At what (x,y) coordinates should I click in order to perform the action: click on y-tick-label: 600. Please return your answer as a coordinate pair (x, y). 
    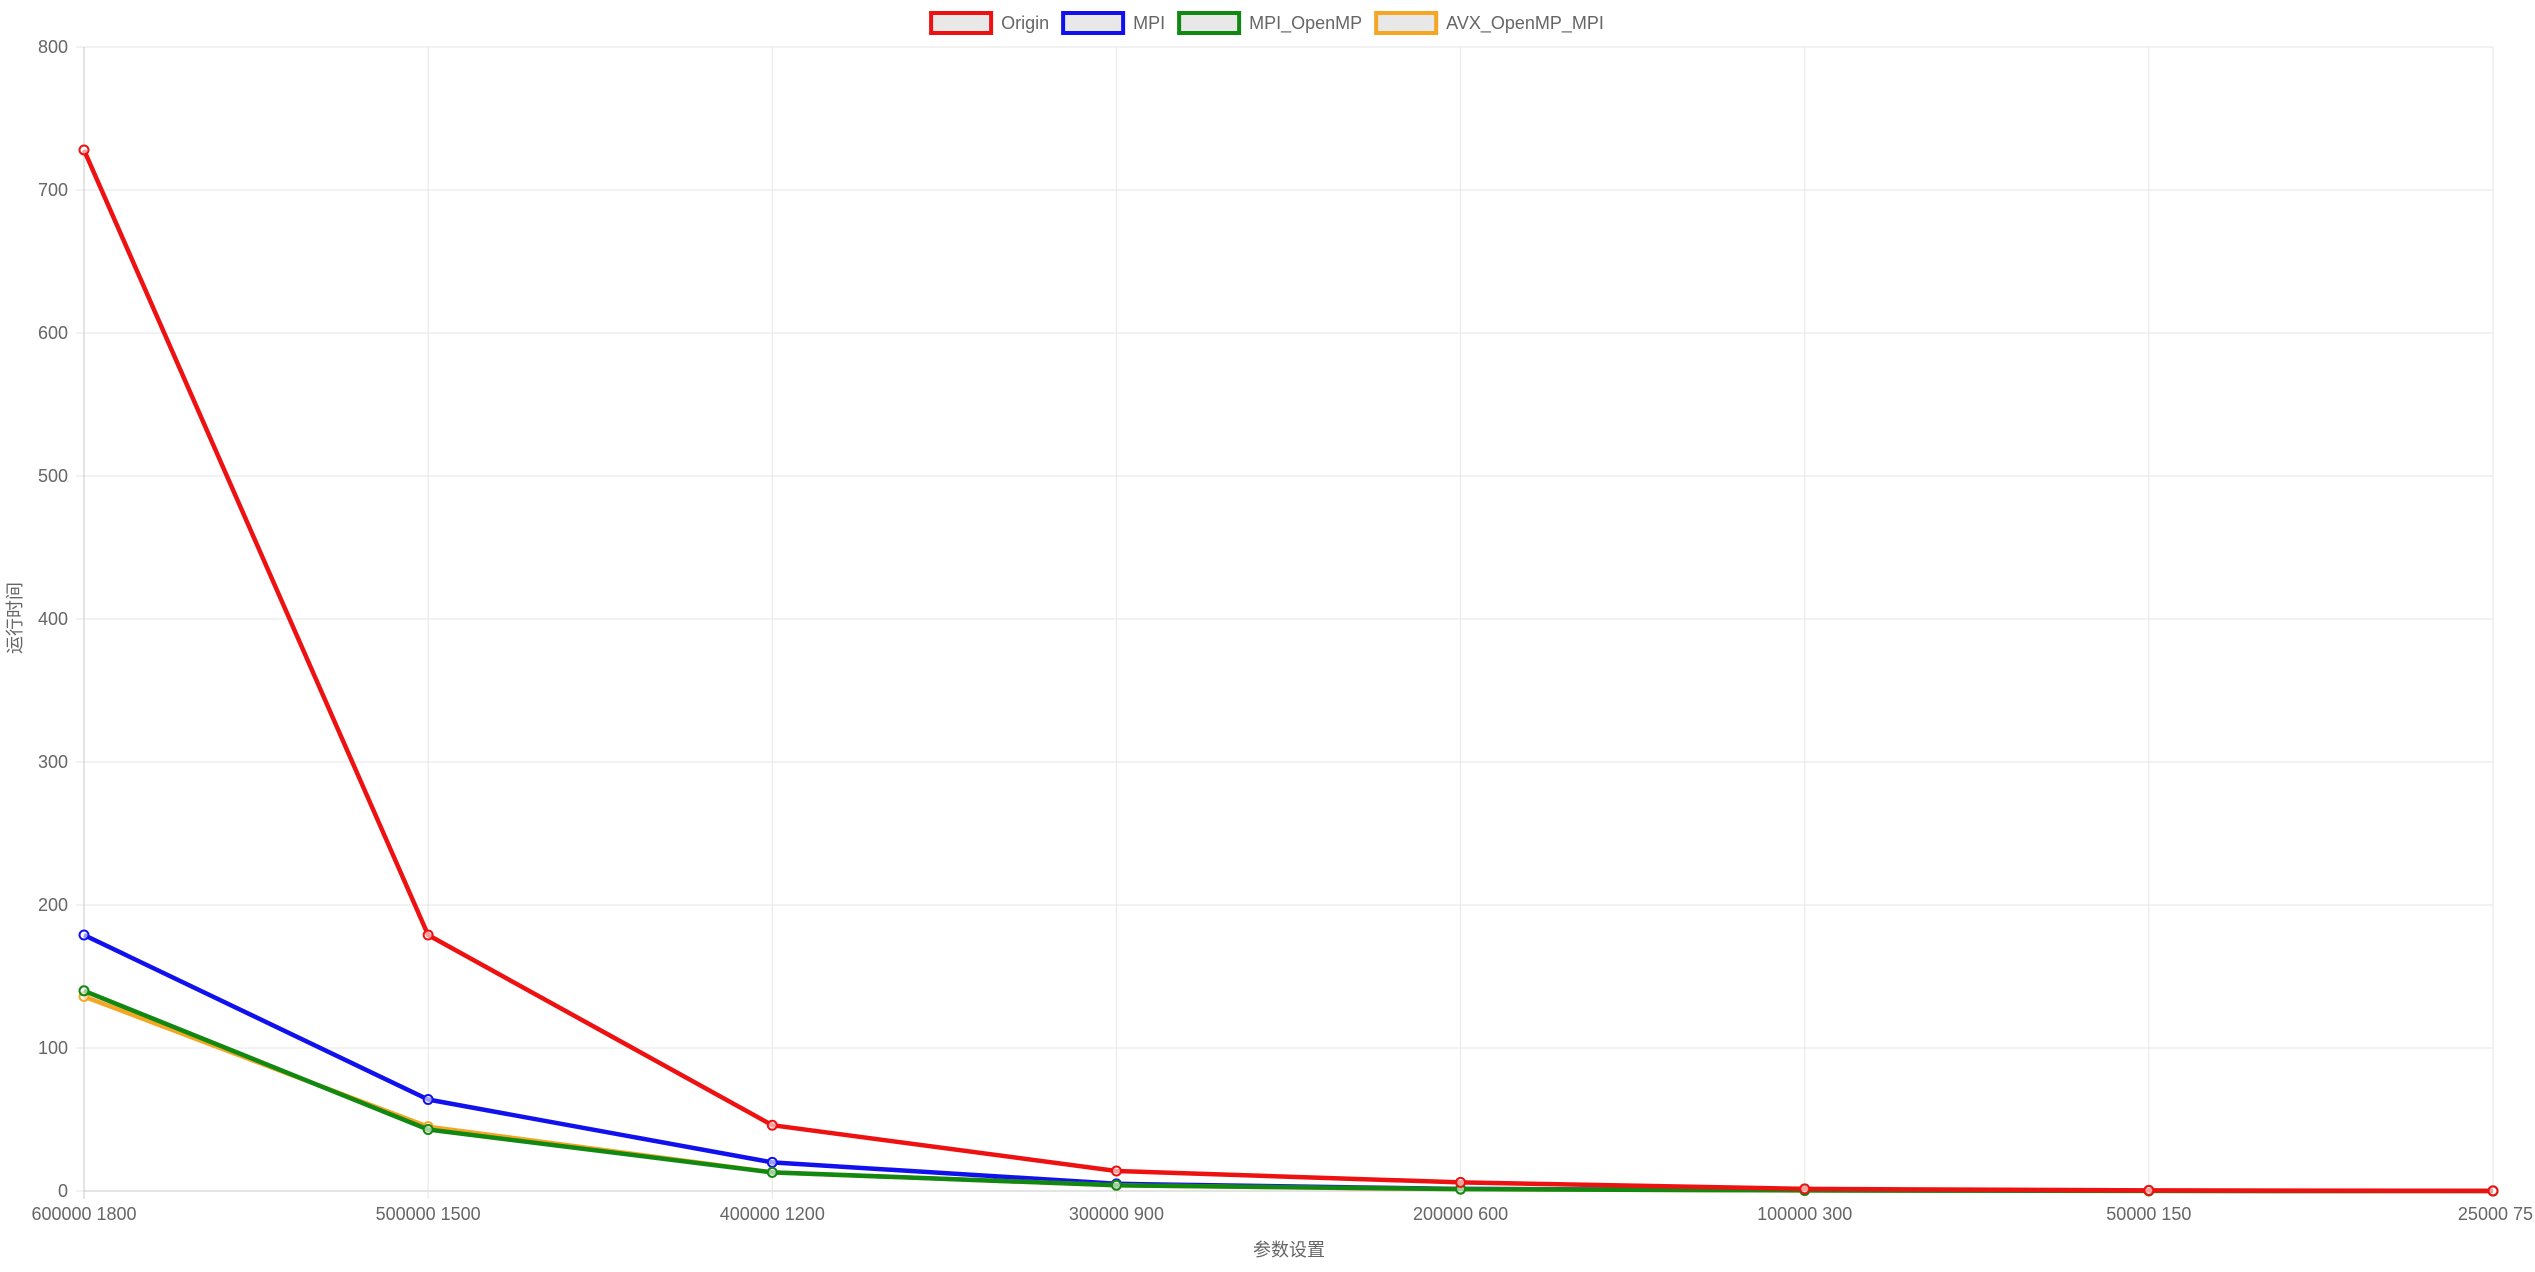
    Looking at the image, I should click on (53, 333).